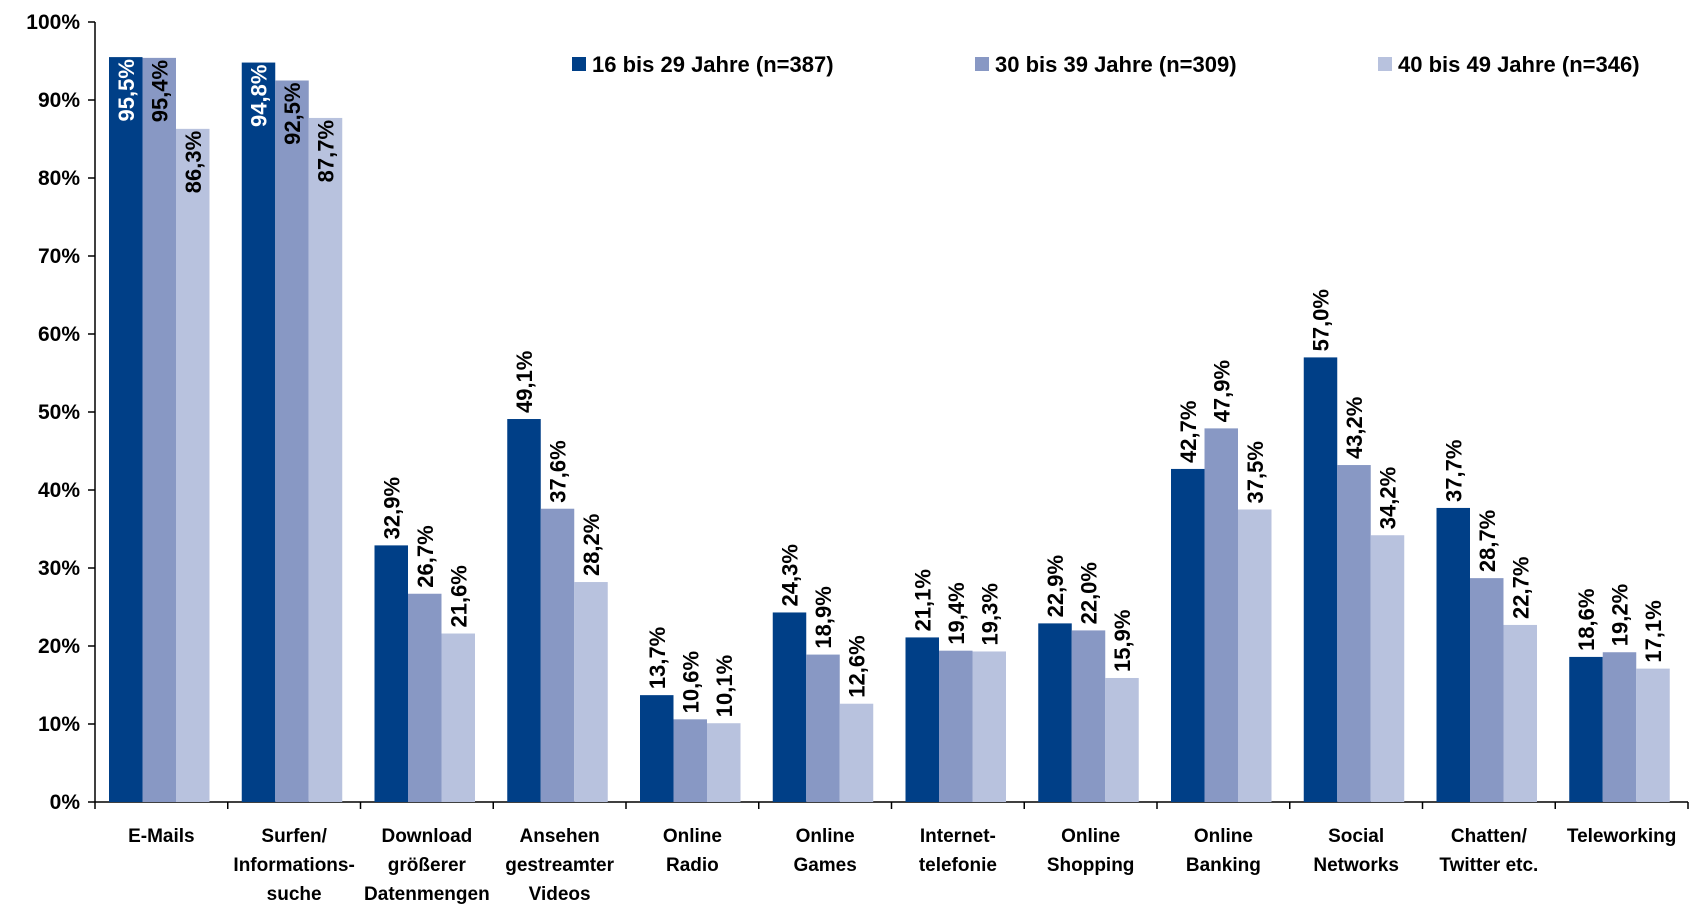 Image resolution: width=1700 pixels, height=905 pixels. What do you see at coordinates (59, 568) in the screenshot?
I see `y-tick-label: 30%` at bounding box center [59, 568].